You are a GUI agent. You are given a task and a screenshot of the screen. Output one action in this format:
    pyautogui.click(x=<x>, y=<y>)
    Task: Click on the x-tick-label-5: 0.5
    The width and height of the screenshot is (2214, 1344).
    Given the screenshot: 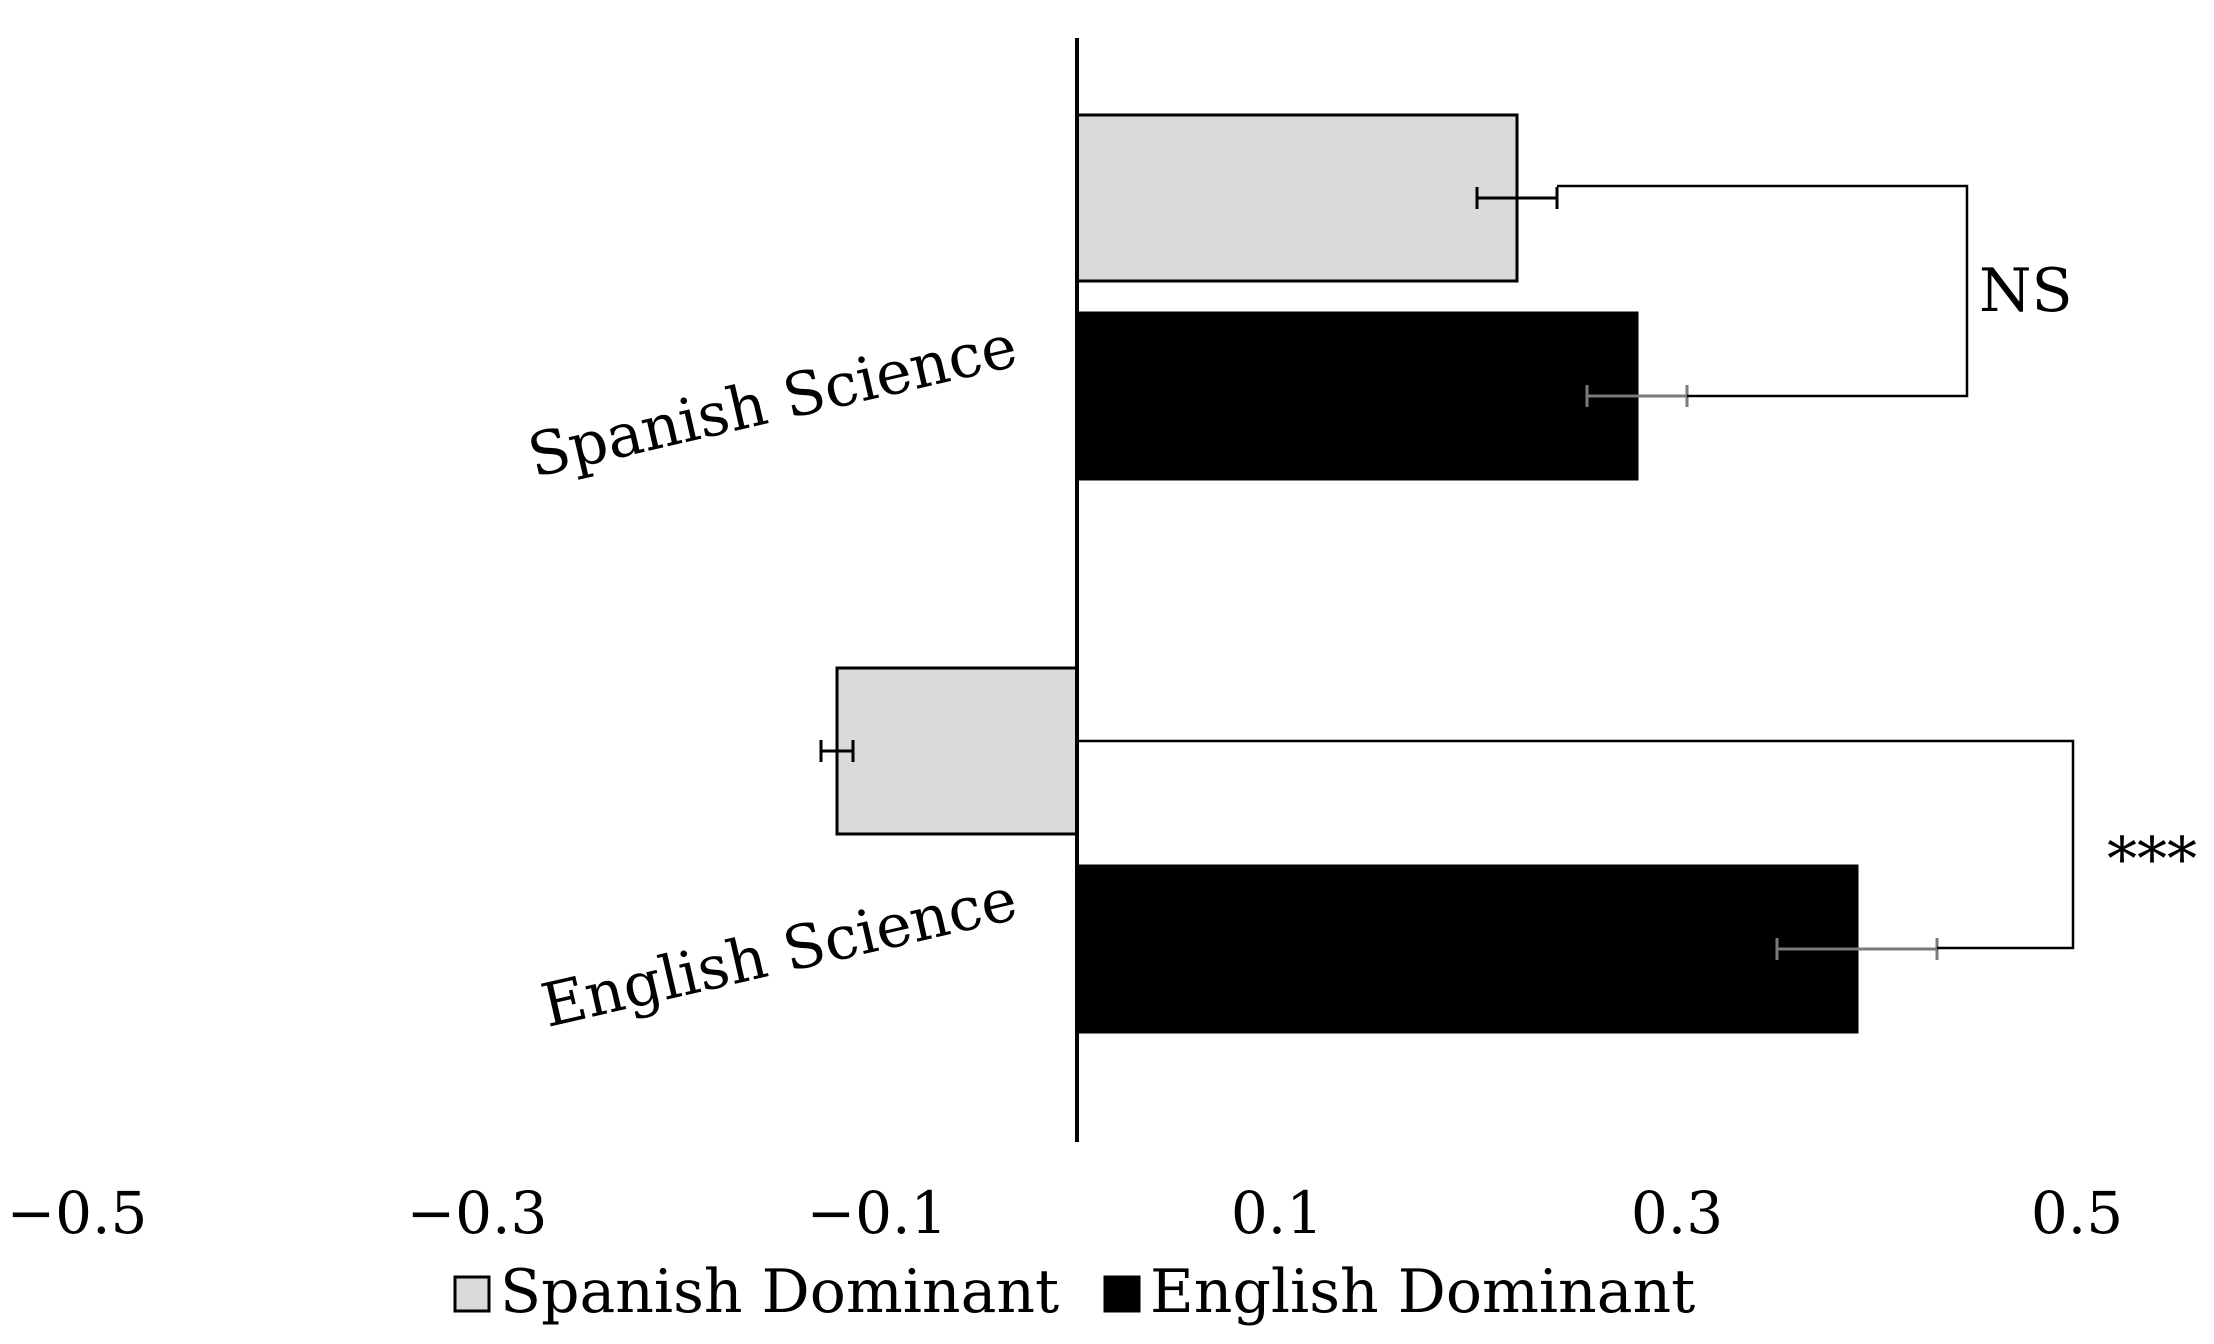 What is the action you would take?
    pyautogui.click(x=2077, y=1213)
    